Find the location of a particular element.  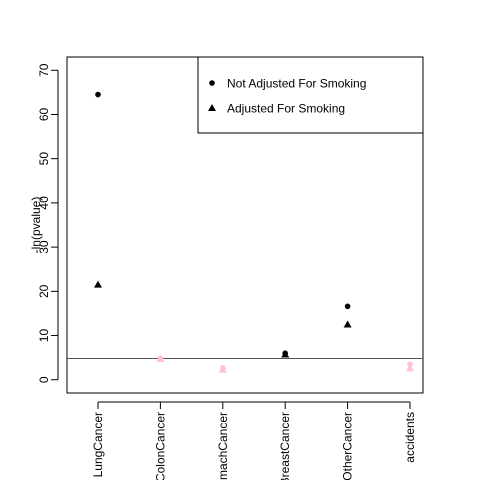

legend-label-adjusted: Adjusted For Smoking is located at coordinates (286, 109).